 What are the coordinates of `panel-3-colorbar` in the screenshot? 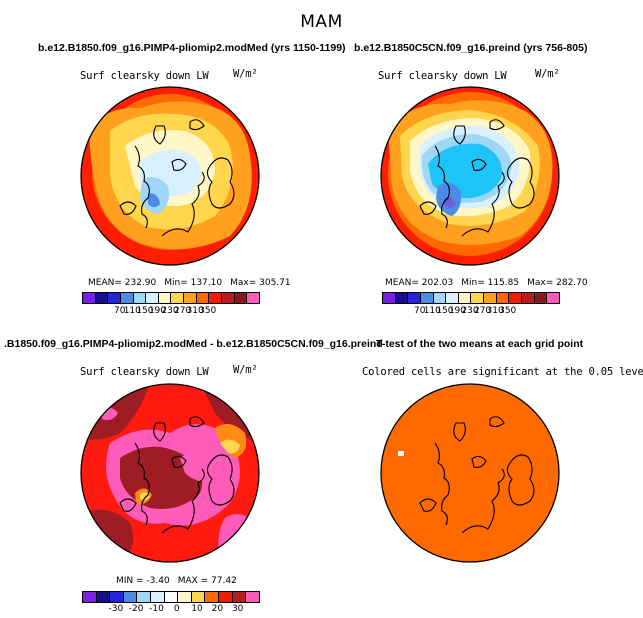 It's located at (171, 597).